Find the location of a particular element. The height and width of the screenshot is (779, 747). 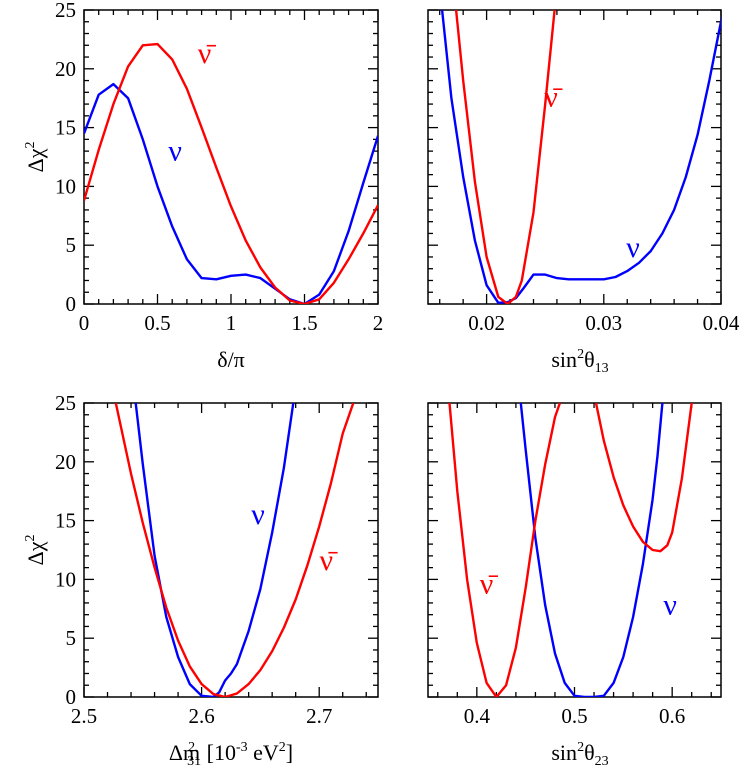

x-tick-label: 0.03 is located at coordinates (603, 323).